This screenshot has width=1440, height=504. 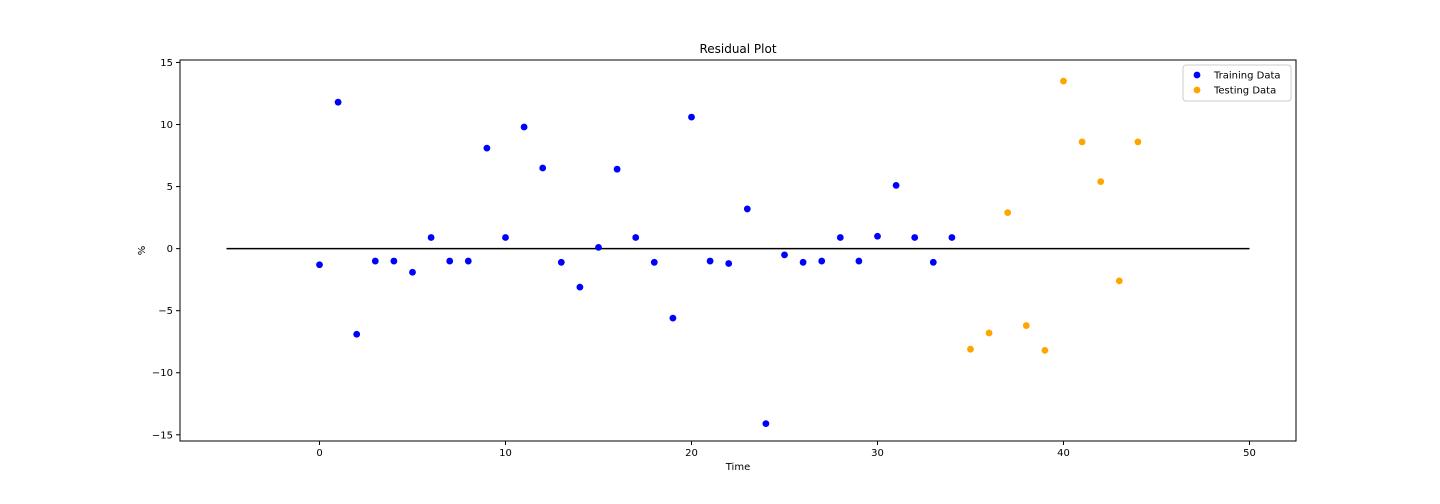 What do you see at coordinates (1054, 215) in the screenshot?
I see `series-testing` at bounding box center [1054, 215].